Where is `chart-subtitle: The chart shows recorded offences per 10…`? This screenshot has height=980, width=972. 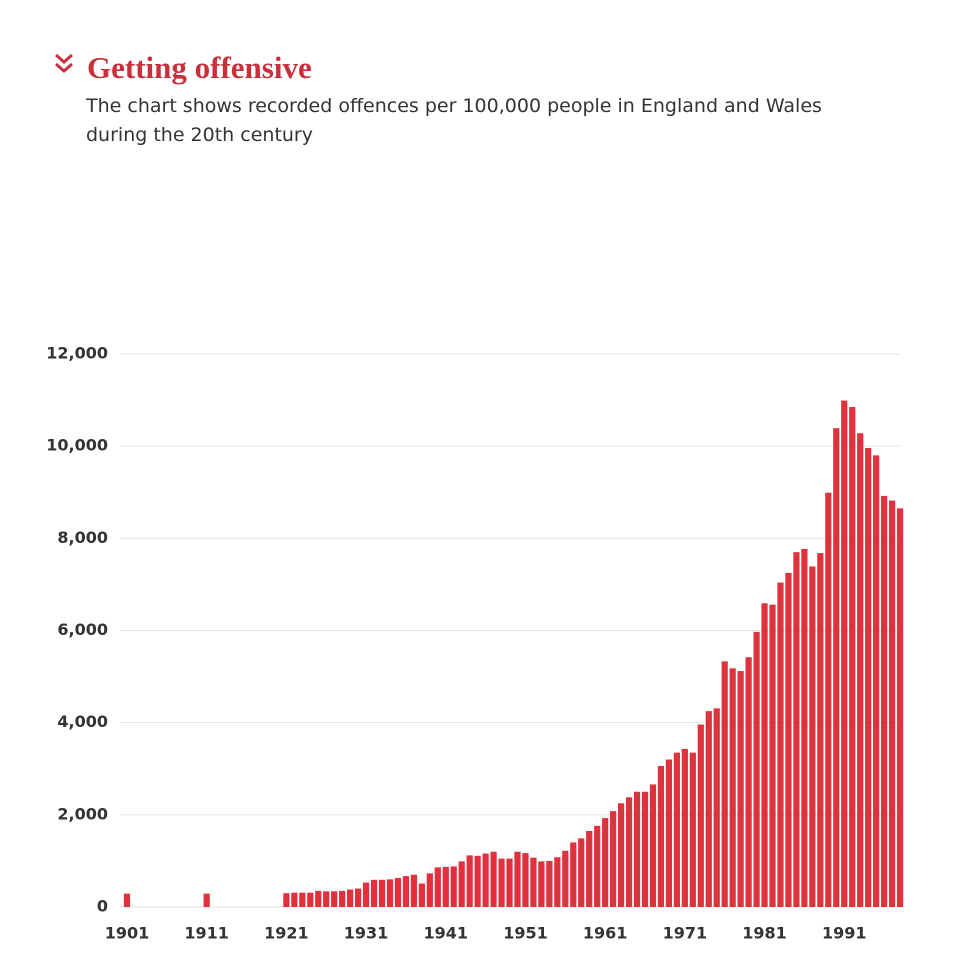
chart-subtitle: The chart shows recorded offences per 10… is located at coordinates (454, 120).